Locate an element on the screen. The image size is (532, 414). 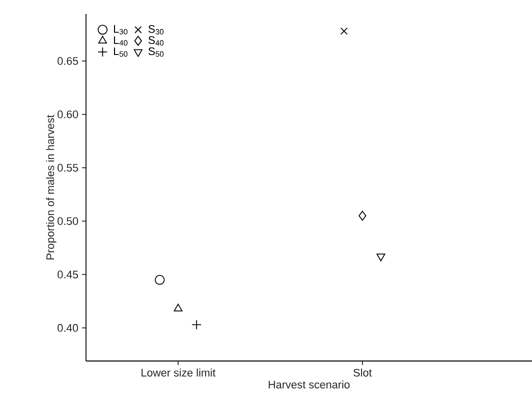
y-axis-title: Proportion of males in harvest is located at coordinates (51, 187).